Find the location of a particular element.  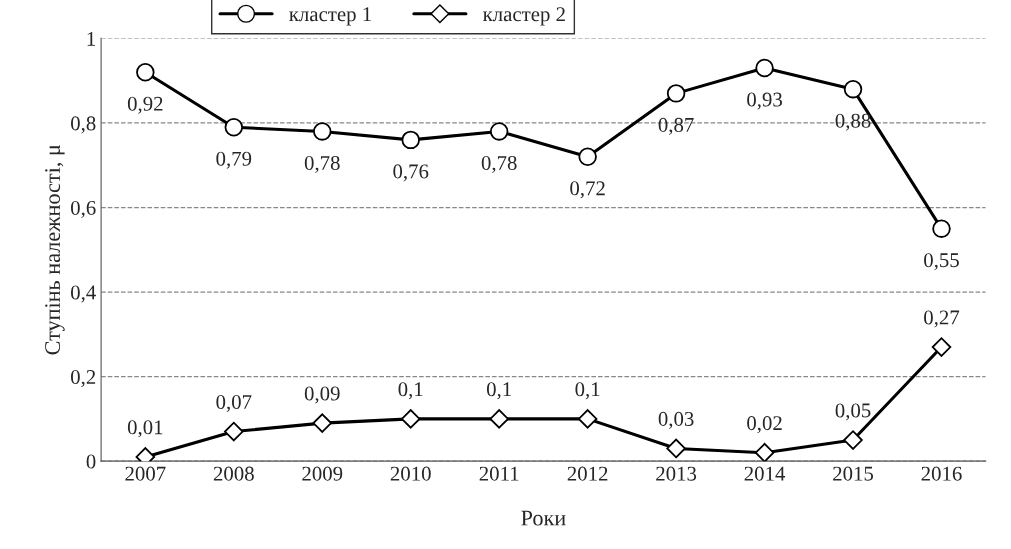

x-tick-label: 2011 is located at coordinates (499, 473).